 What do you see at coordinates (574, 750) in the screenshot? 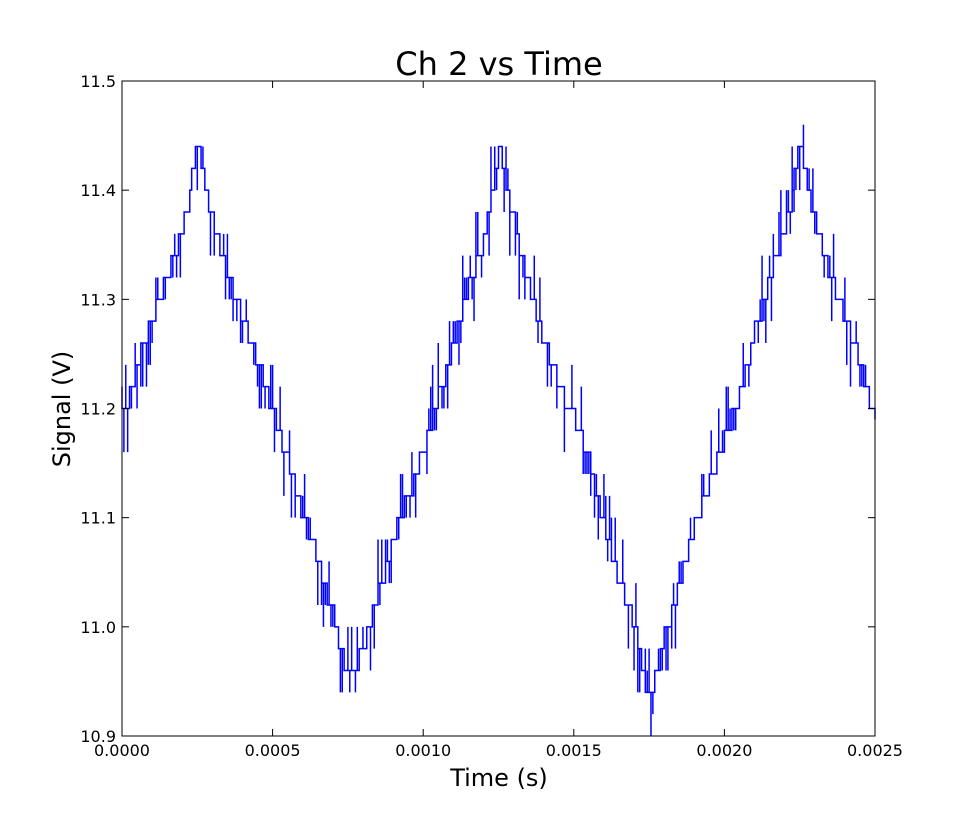
I see `x-tick-label: 0.0015` at bounding box center [574, 750].